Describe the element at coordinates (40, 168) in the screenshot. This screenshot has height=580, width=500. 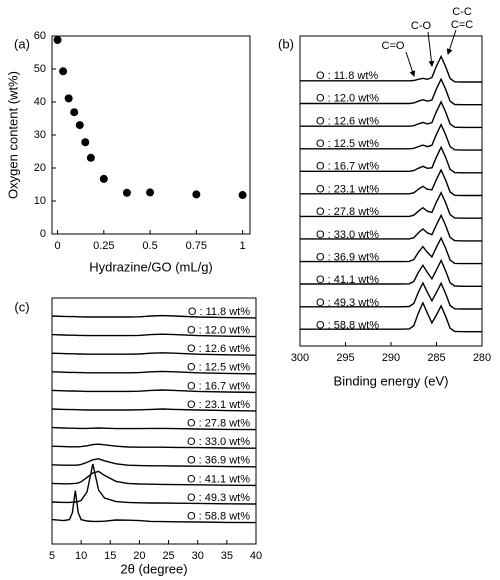
I see `y-tick-label: 20` at that location.